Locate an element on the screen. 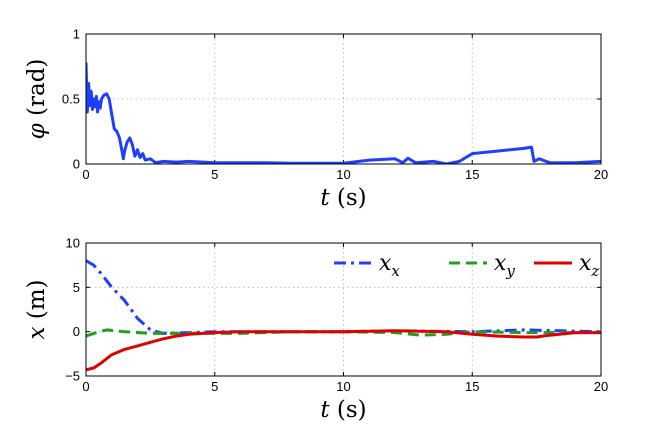 The height and width of the screenshot is (443, 664). legend-label-xy: xy is located at coordinates (504, 265).